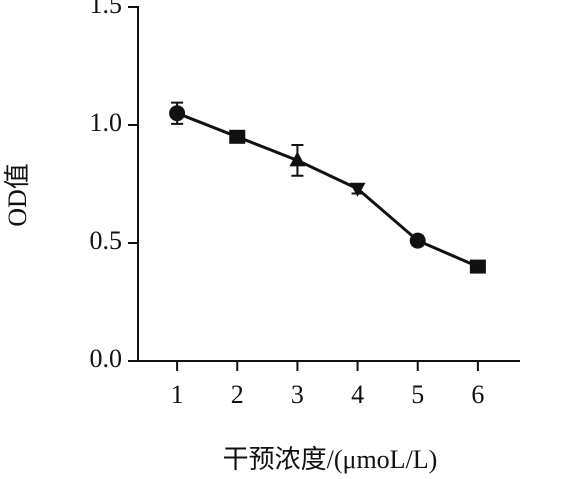 The image size is (572, 479). I want to click on y-tick-label: 1.5, so click(106, 9).